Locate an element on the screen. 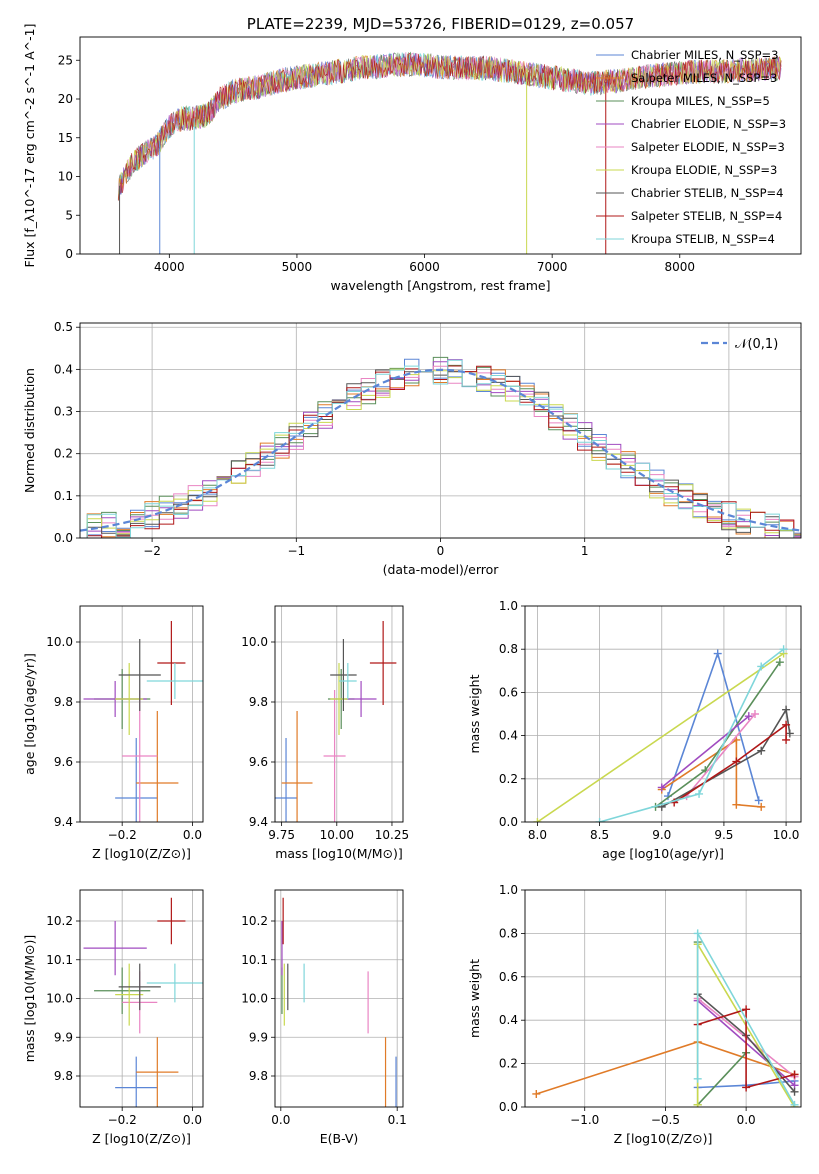  x-tick-label: 9.5 is located at coordinates (723, 835).